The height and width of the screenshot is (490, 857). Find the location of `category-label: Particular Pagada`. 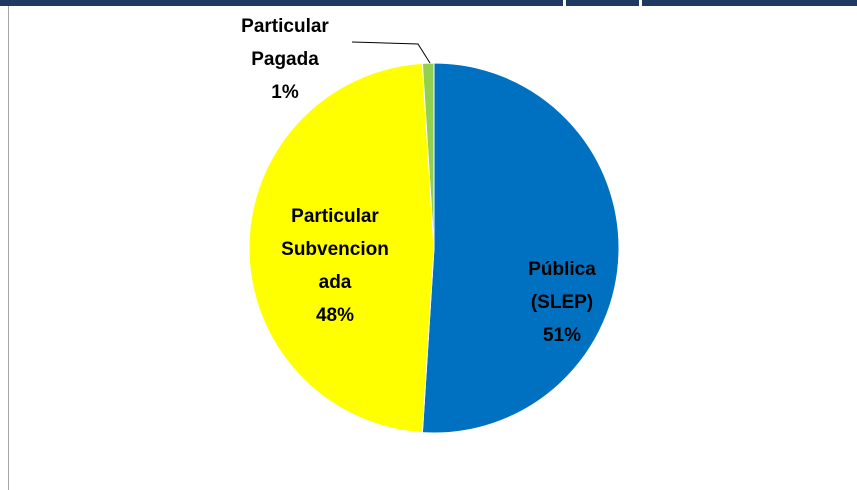

category-label: Particular Pagada is located at coordinates (285, 43).